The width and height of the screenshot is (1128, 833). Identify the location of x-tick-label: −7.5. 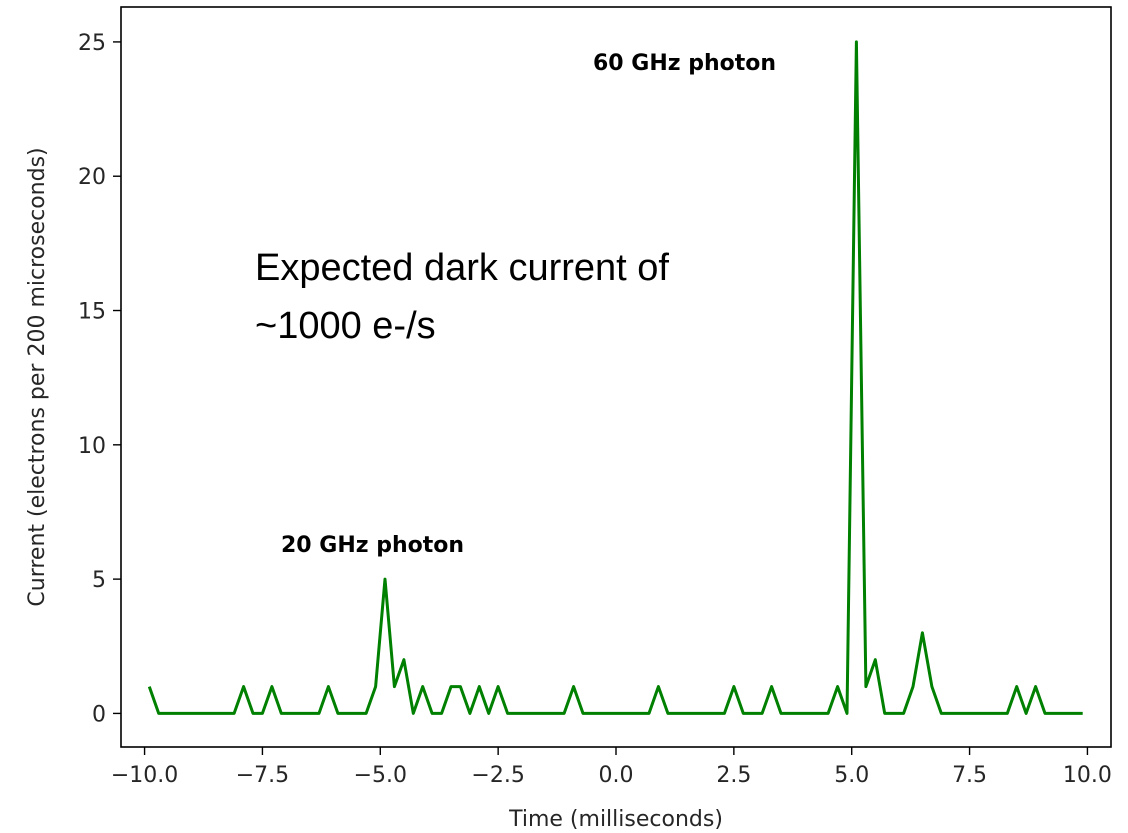
(262, 775).